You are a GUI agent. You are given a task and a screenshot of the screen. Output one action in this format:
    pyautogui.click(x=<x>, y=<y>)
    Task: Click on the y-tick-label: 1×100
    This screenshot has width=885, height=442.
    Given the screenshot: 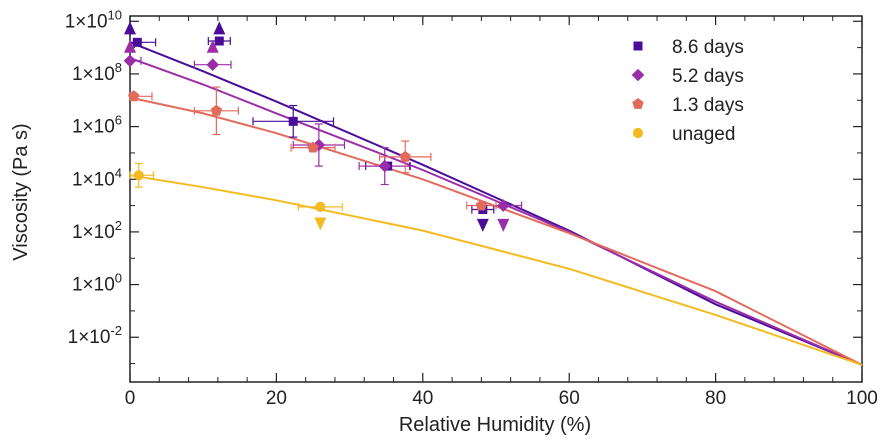 What is the action you would take?
    pyautogui.click(x=97, y=283)
    